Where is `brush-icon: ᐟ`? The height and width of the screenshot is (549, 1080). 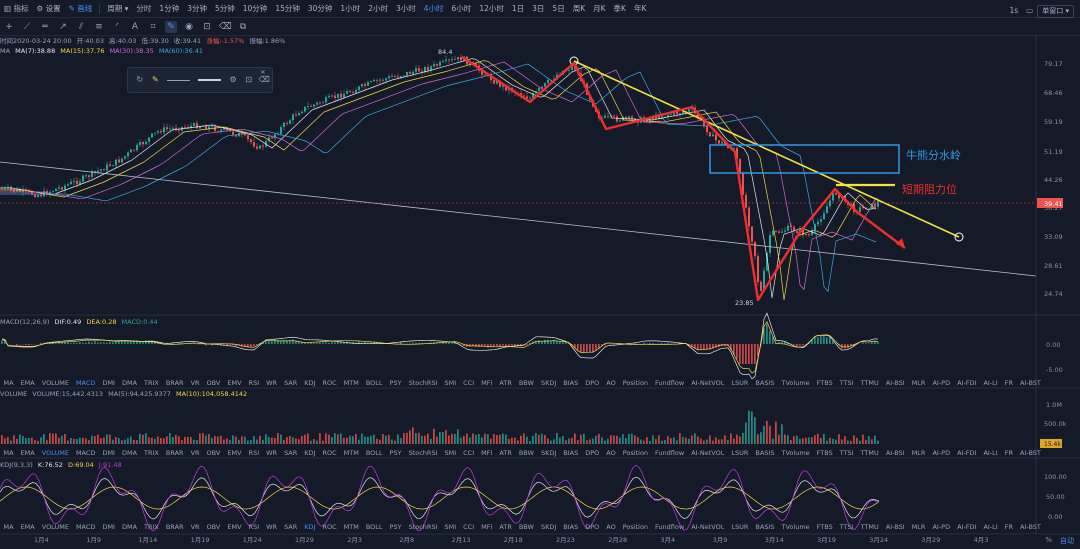
brush-icon: ᐟ is located at coordinates (117, 26).